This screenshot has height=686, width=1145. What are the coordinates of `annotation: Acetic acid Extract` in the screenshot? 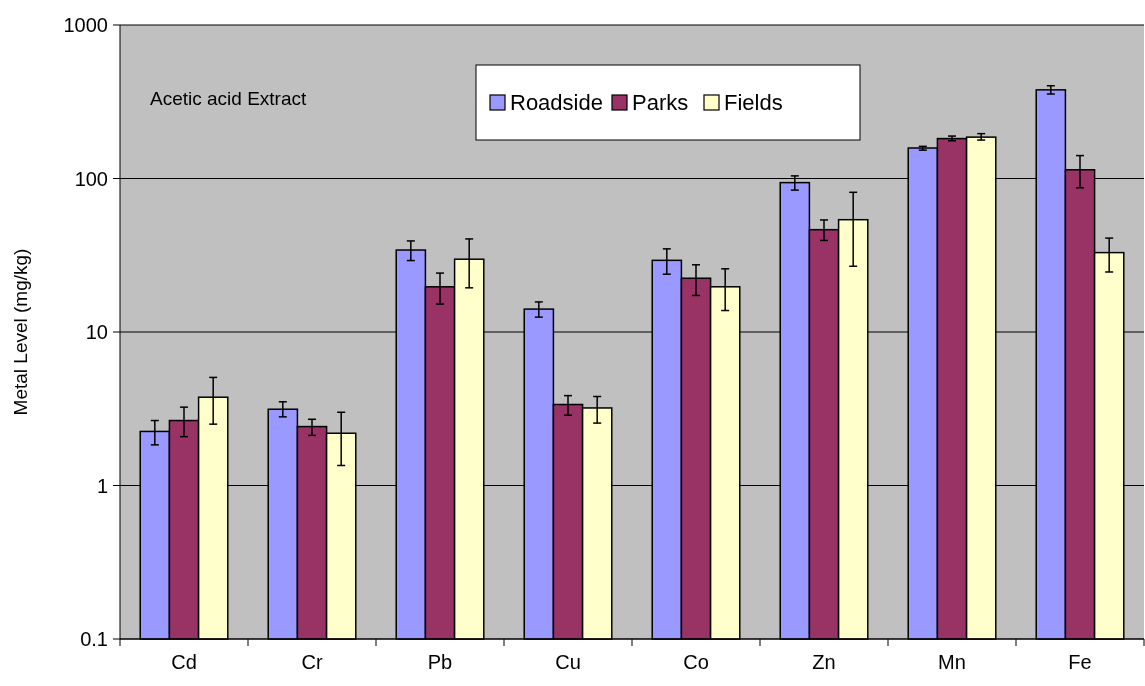 It's located at (228, 98).